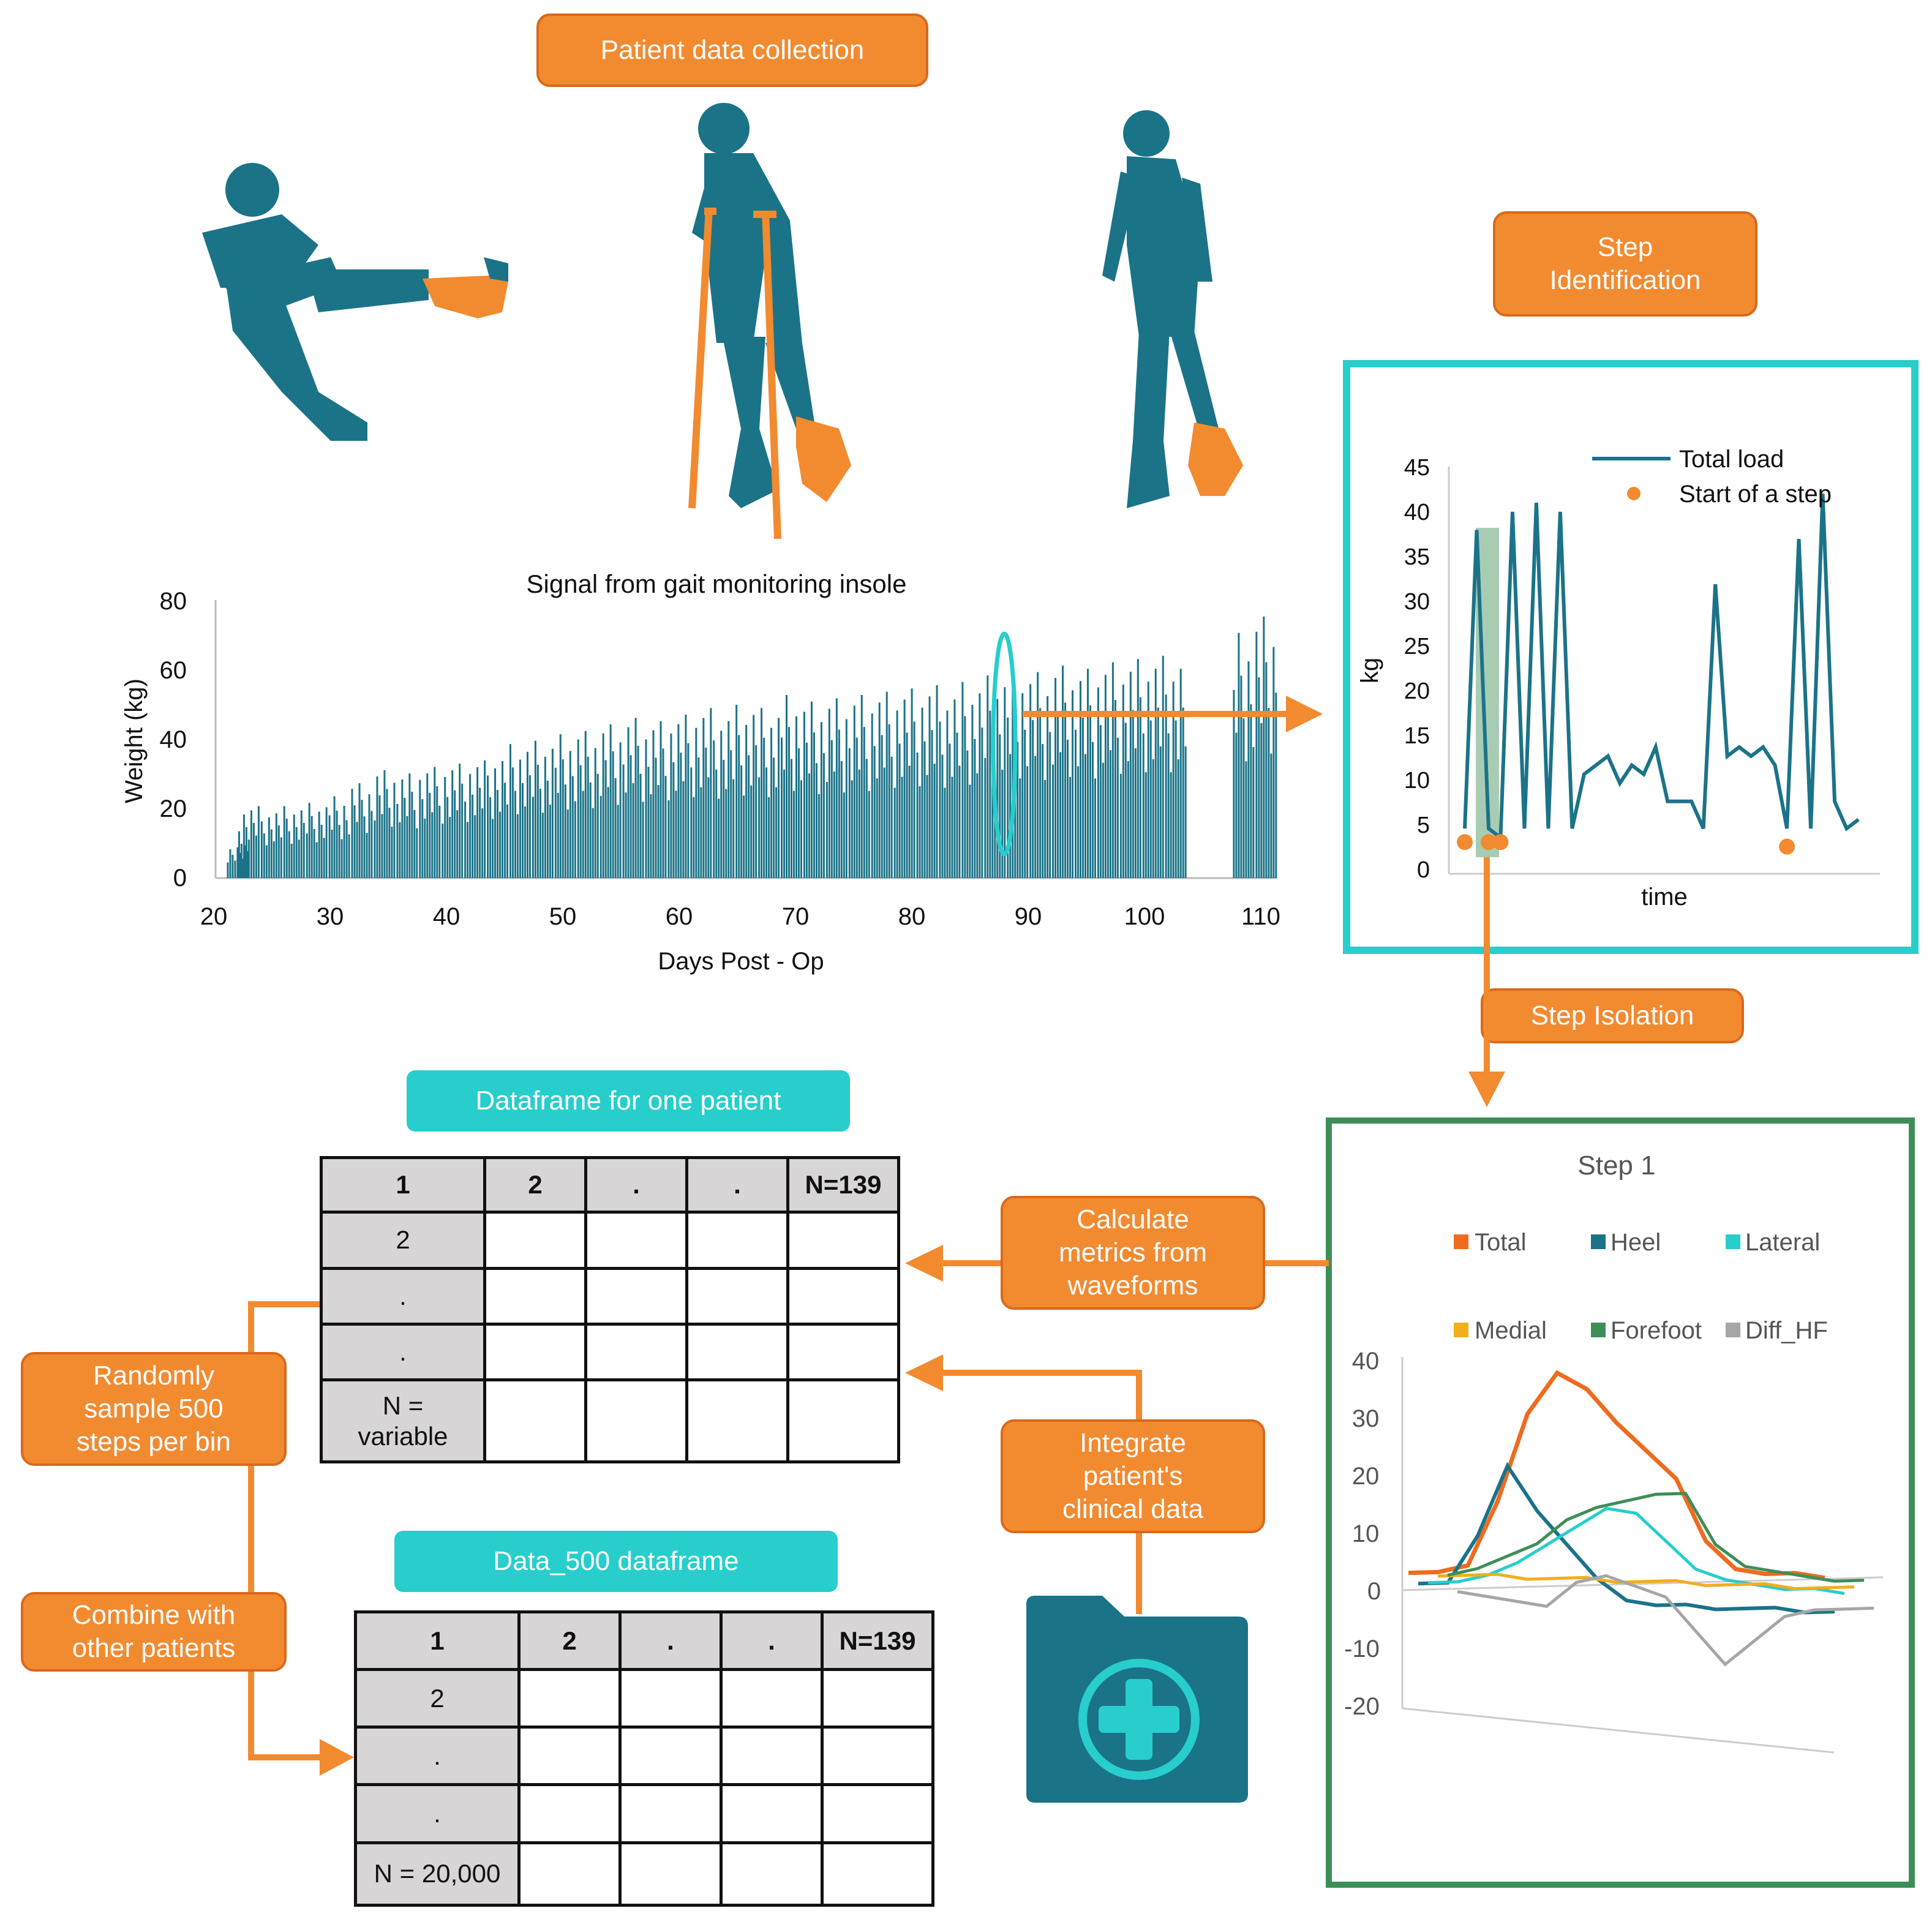 Image resolution: width=1932 pixels, height=1919 pixels. What do you see at coordinates (1616, 1166) in the screenshot?
I see `step1-title: Step 1` at bounding box center [1616, 1166].